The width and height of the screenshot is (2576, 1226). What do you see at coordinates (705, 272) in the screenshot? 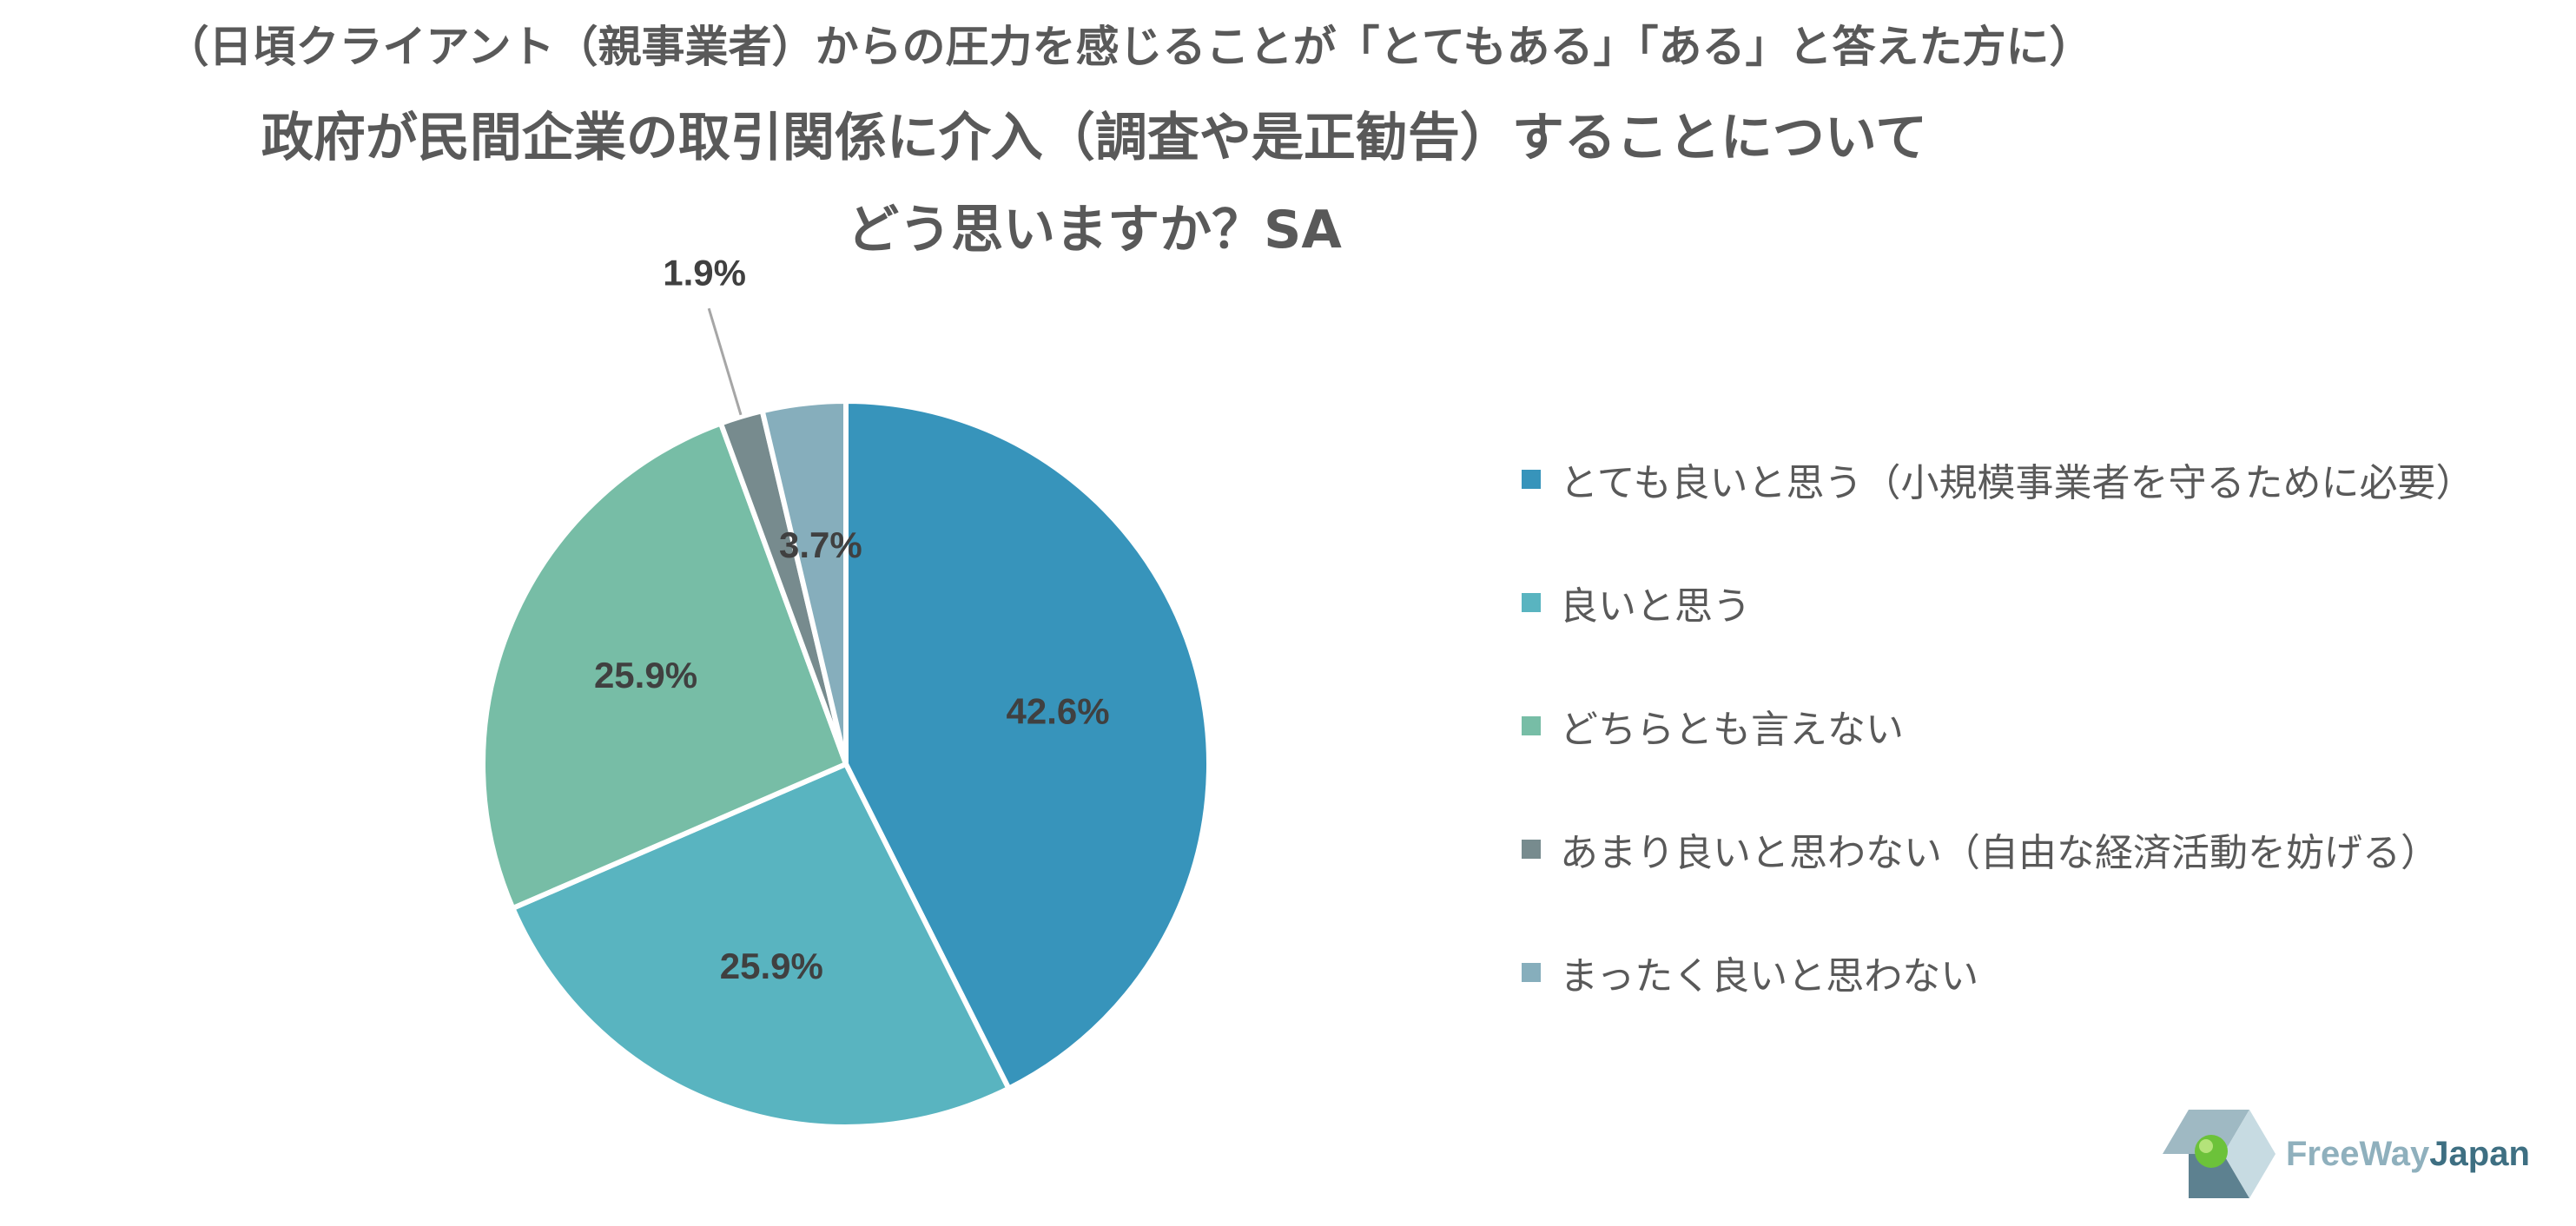
I see `data-label-4: 1.9%` at bounding box center [705, 272].